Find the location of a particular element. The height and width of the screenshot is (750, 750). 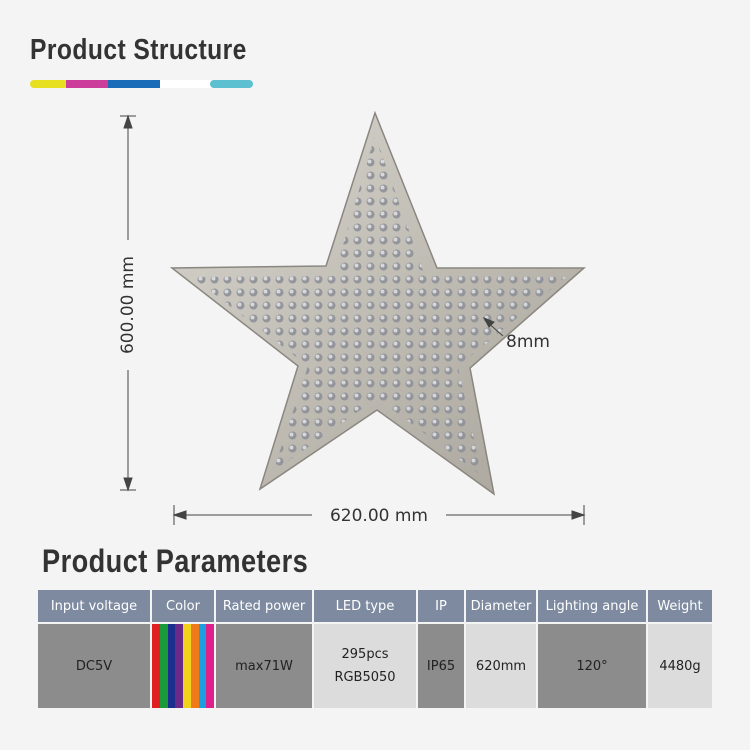

table-cell: 120° is located at coordinates (592, 666).